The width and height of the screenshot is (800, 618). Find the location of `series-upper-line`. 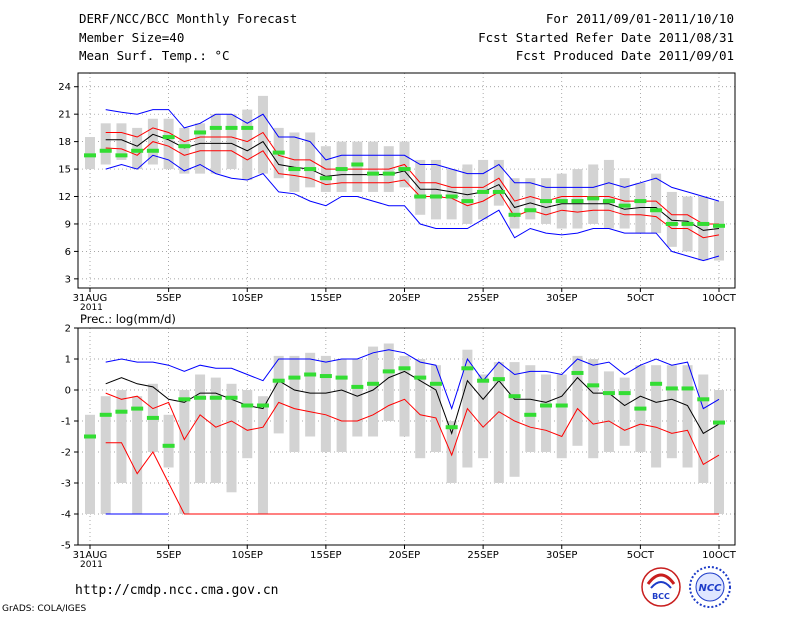

series-upper-line is located at coordinates (412, 176).